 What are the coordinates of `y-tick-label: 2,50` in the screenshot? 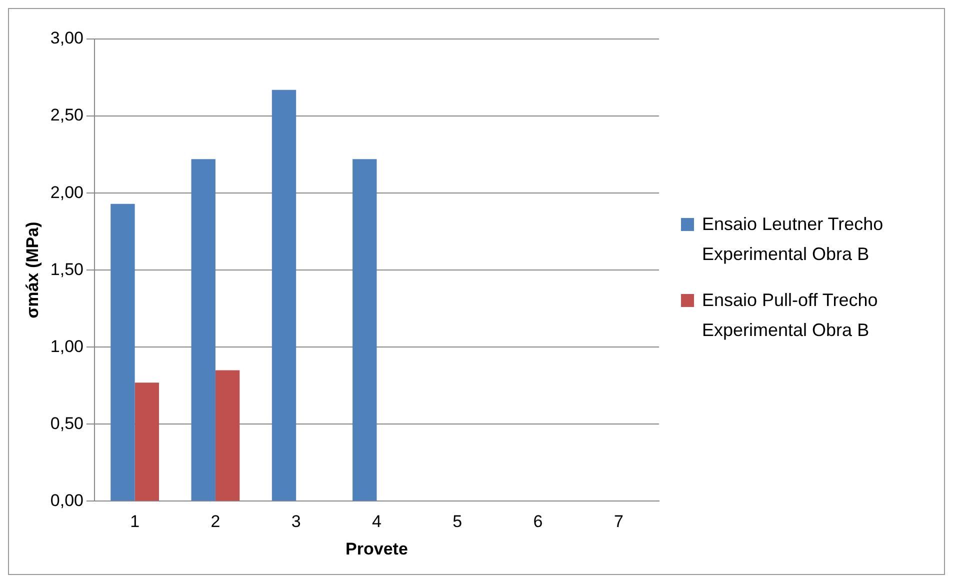 It's located at (67, 115).